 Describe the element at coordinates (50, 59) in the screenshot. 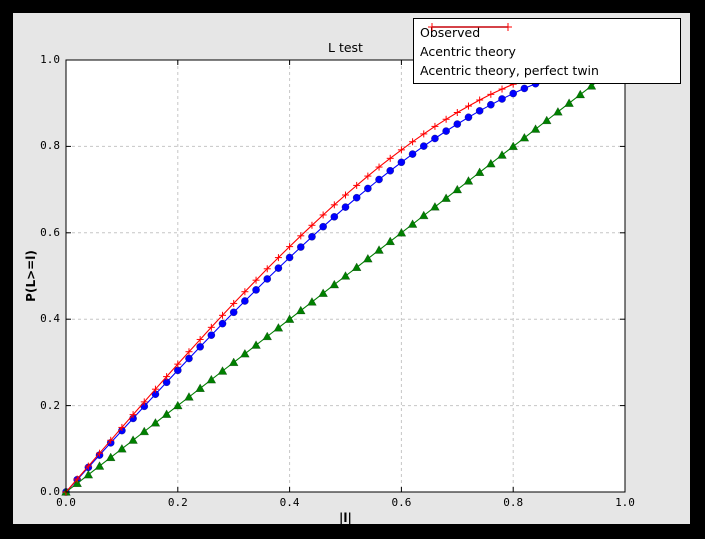

I see `y-tick-label: 1.0` at that location.